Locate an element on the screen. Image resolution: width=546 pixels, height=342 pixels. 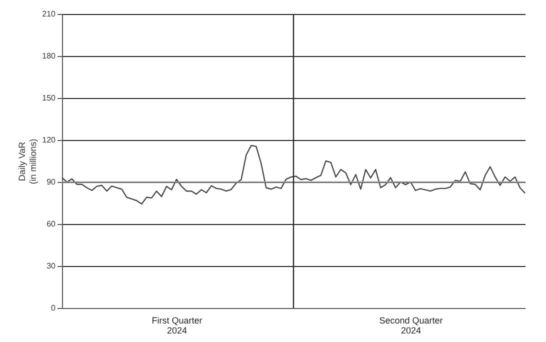
y-tick-label: 150 is located at coordinates (49, 98).